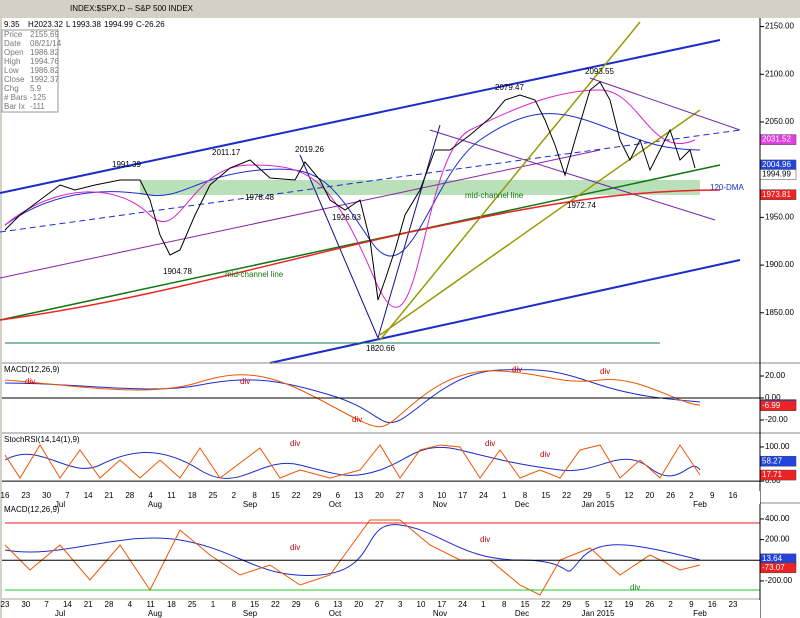 The height and width of the screenshot is (618, 800). I want to click on annotation: 1972.74, so click(581, 205).